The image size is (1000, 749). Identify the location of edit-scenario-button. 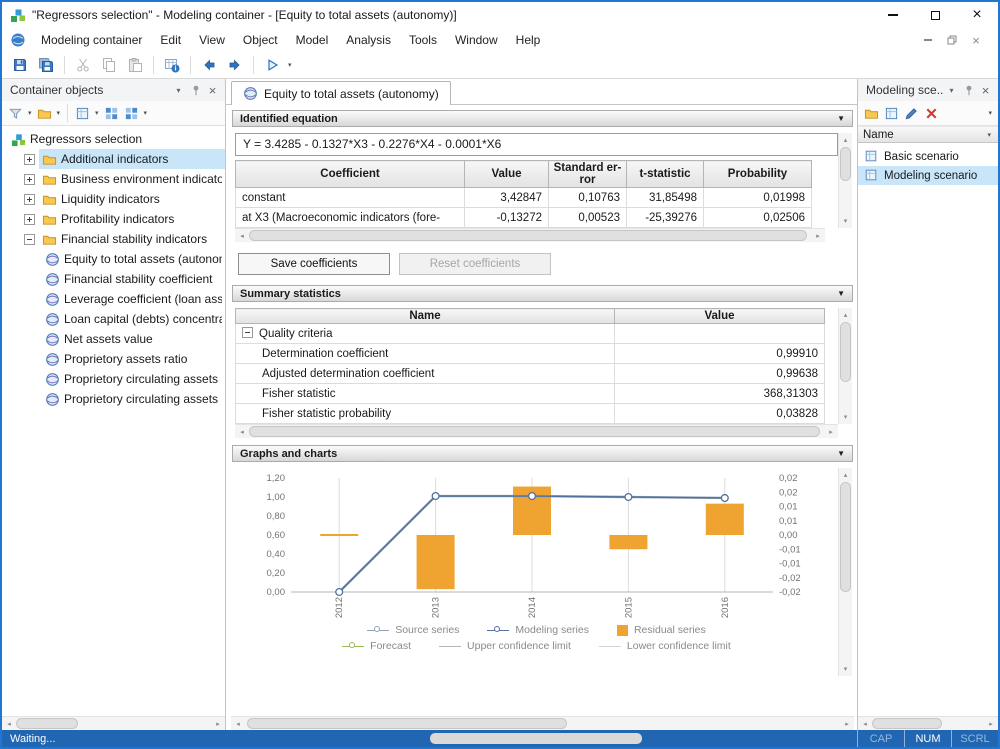
(911, 113).